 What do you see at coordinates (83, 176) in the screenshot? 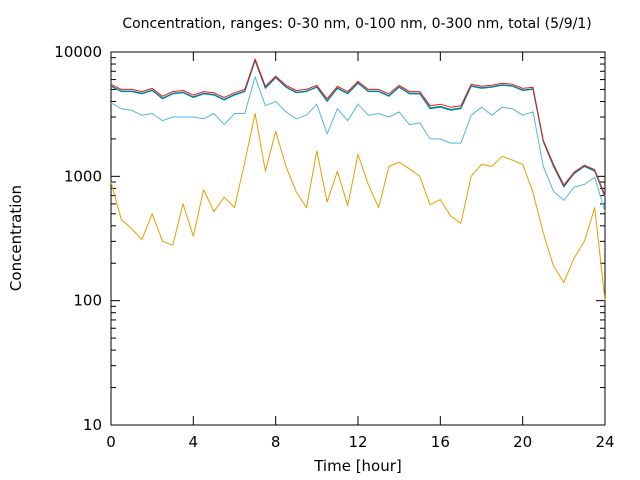
I see `y-tick-label: 1000` at bounding box center [83, 176].